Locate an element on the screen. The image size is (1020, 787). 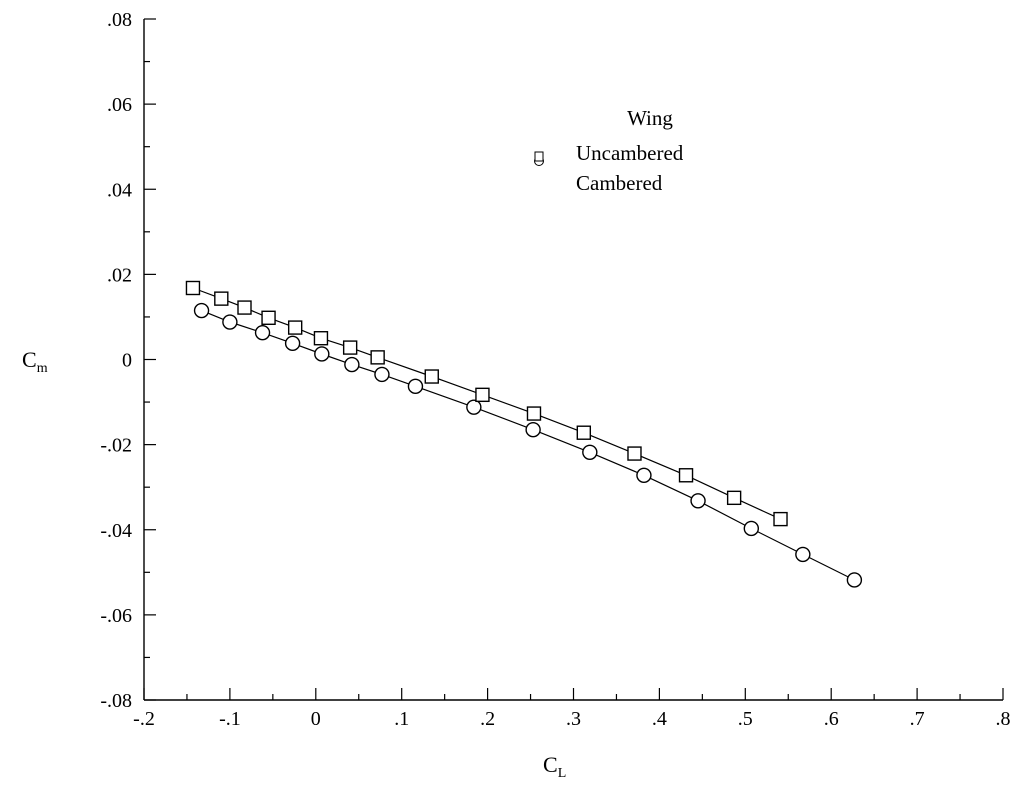
y-axis-label-sub: m is located at coordinates (42, 368).